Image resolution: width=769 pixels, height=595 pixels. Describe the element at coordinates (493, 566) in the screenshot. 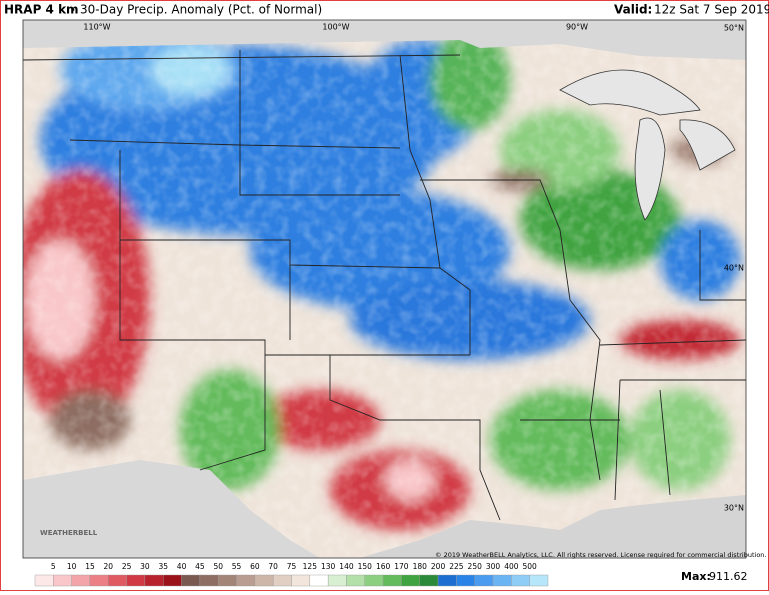

I see `legend-label: 300` at that location.